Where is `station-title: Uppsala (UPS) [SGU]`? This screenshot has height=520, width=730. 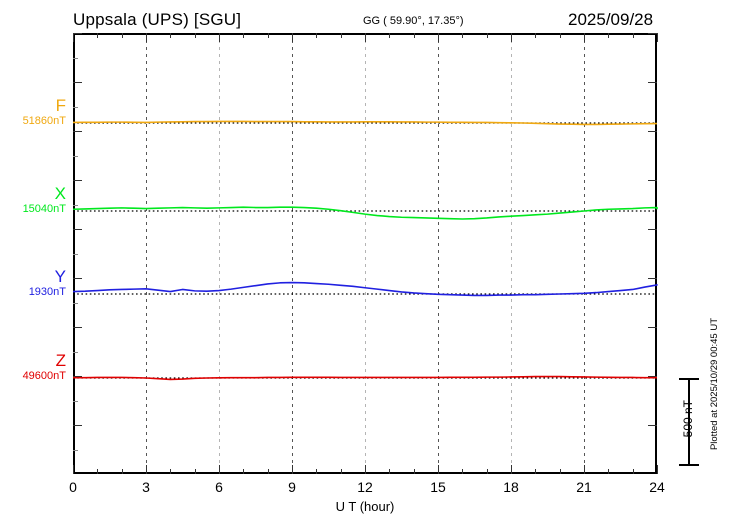
station-title: Uppsala (UPS) [SGU] is located at coordinates (157, 19).